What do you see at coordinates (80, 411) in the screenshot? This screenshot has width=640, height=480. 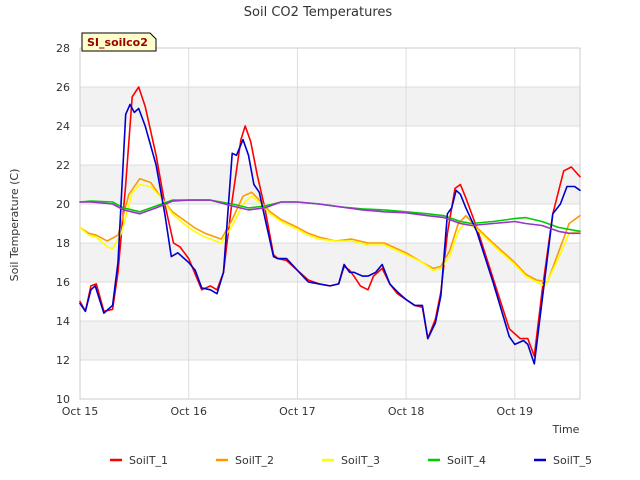 I see `x-tick-label: Oct 15` at bounding box center [80, 411].